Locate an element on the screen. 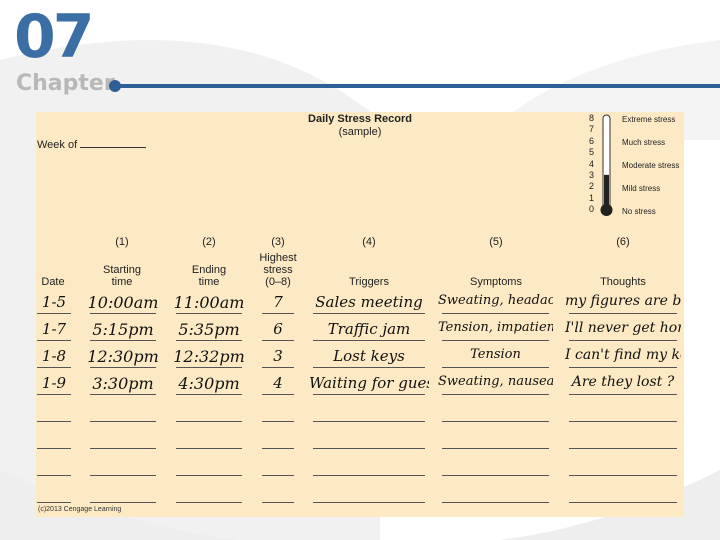  handwritten-entry: 12:32pm is located at coordinates (209, 356).